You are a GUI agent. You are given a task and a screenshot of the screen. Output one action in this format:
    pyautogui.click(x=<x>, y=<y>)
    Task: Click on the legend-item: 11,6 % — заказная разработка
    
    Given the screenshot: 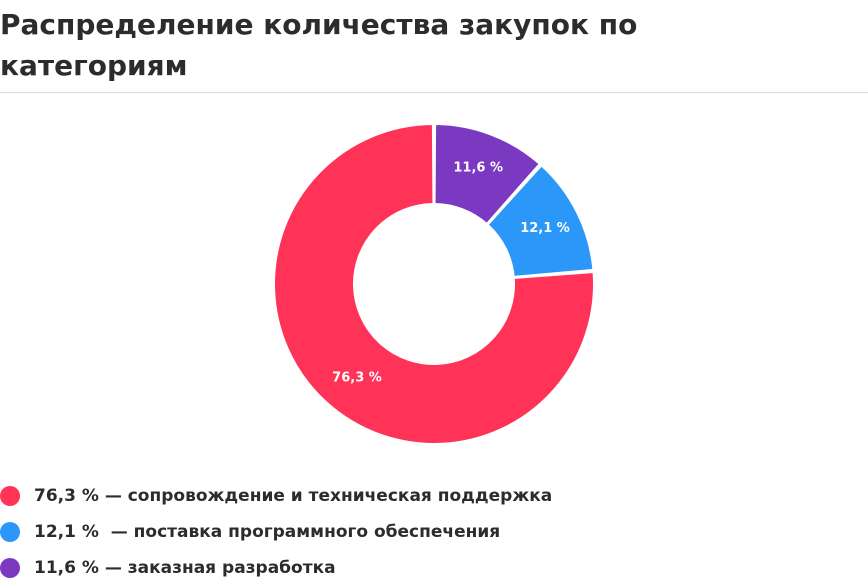 What is the action you would take?
    pyautogui.click(x=276, y=568)
    